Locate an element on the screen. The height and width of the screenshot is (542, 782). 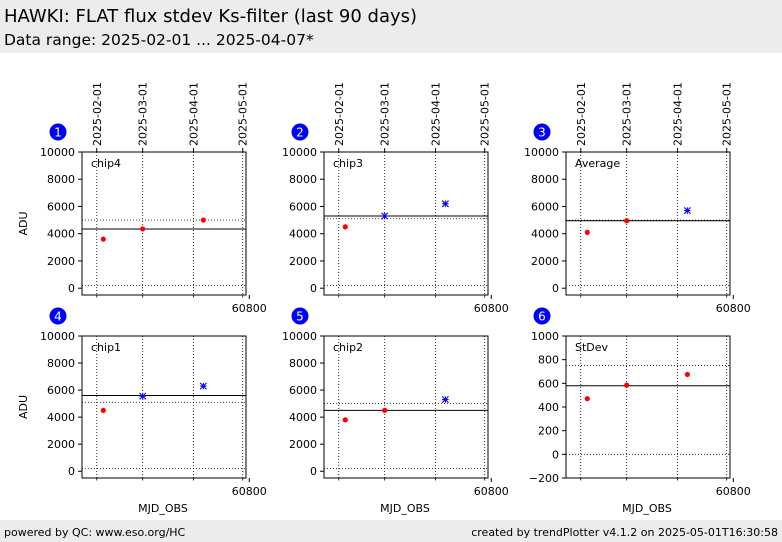
panel-label: chip1 is located at coordinates (106, 347).